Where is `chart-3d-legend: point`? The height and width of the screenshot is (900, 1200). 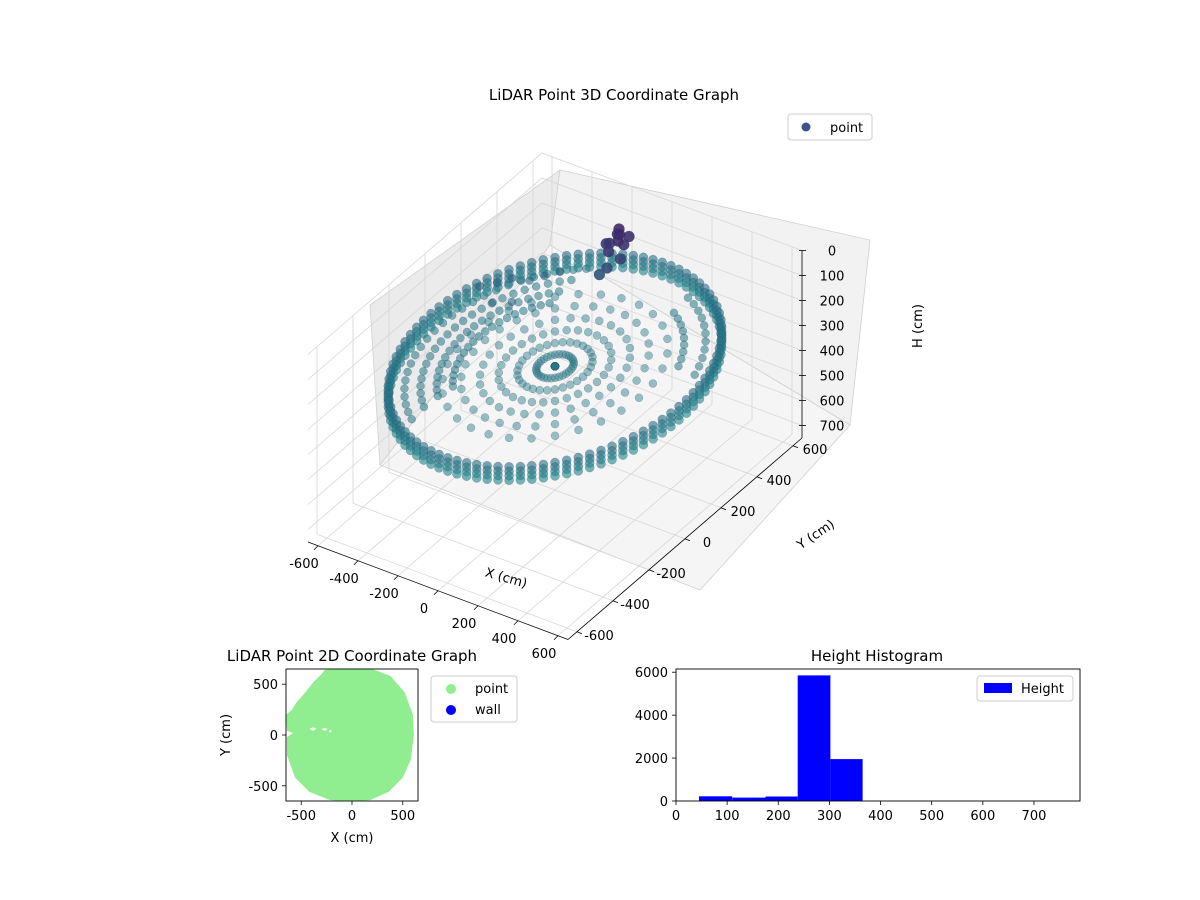
chart-3d-legend: point is located at coordinates (830, 127).